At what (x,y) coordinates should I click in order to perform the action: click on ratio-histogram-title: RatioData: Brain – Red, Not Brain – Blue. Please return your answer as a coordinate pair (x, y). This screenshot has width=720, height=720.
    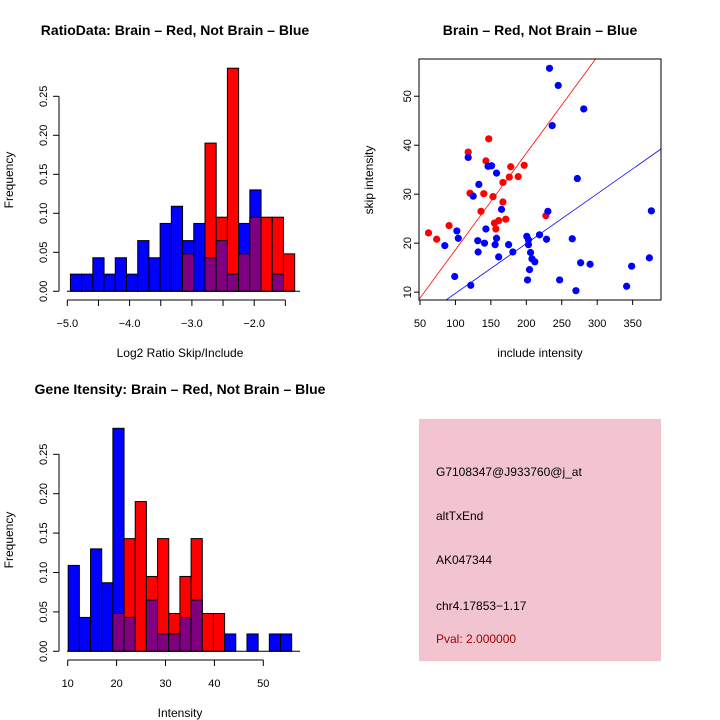
    Looking at the image, I should click on (175, 30).